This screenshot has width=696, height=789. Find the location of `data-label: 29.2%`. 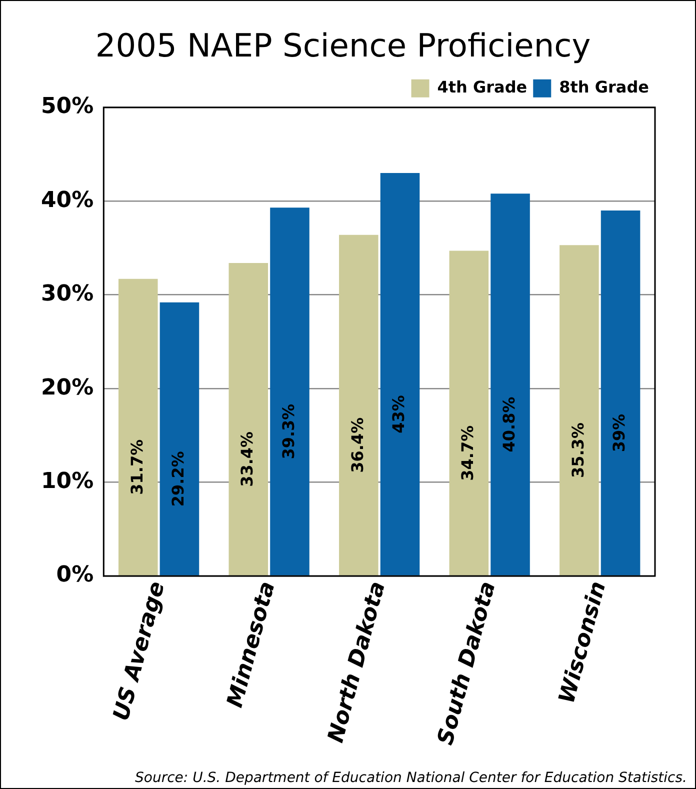

data-label: 29.2% is located at coordinates (178, 479).